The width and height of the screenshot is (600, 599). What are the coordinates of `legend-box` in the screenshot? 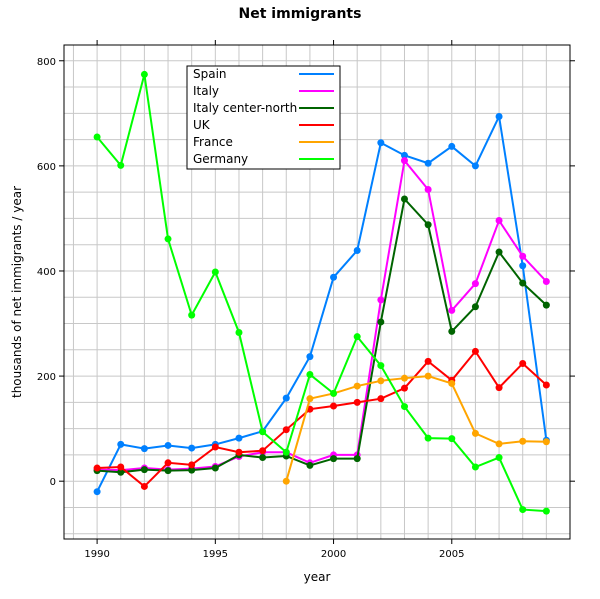 It's located at (263, 117).